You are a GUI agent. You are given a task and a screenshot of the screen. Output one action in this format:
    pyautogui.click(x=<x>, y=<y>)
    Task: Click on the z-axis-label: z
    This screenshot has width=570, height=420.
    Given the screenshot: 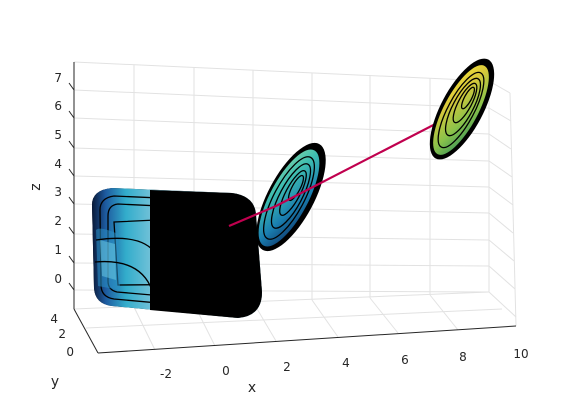 What is the action you would take?
    pyautogui.click(x=36, y=186)
    